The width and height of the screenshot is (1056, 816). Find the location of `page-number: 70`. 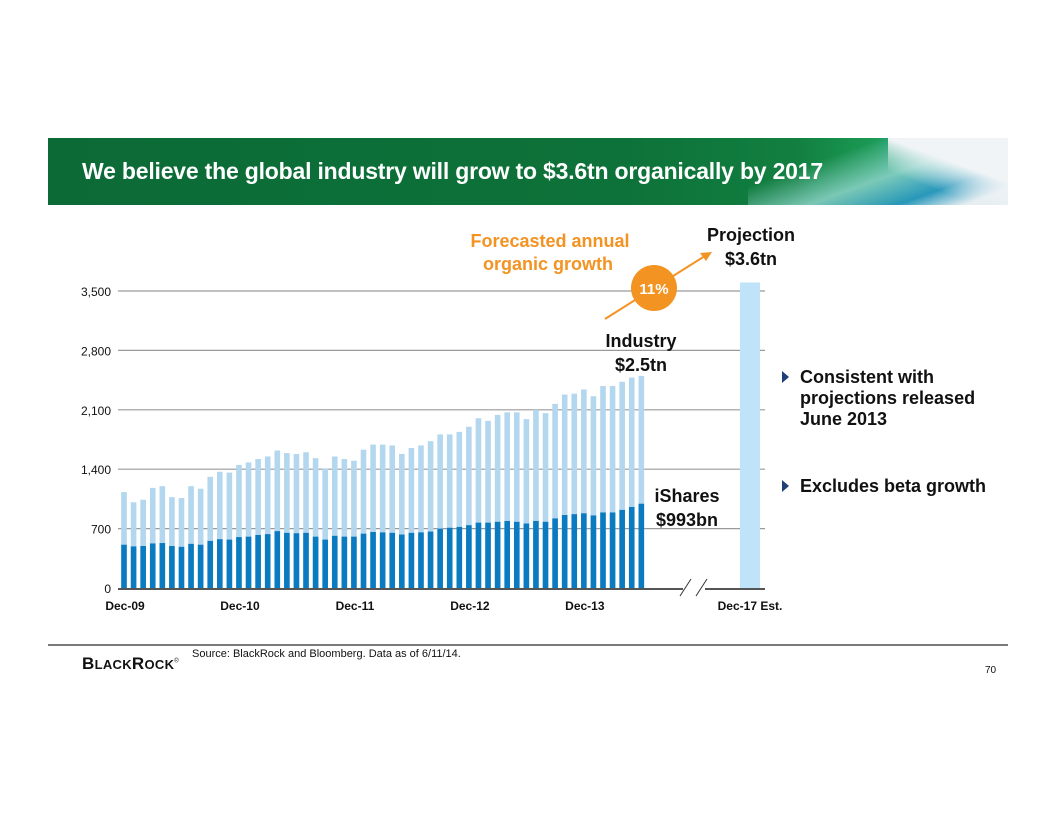

page-number: 70 is located at coordinates (991, 670).